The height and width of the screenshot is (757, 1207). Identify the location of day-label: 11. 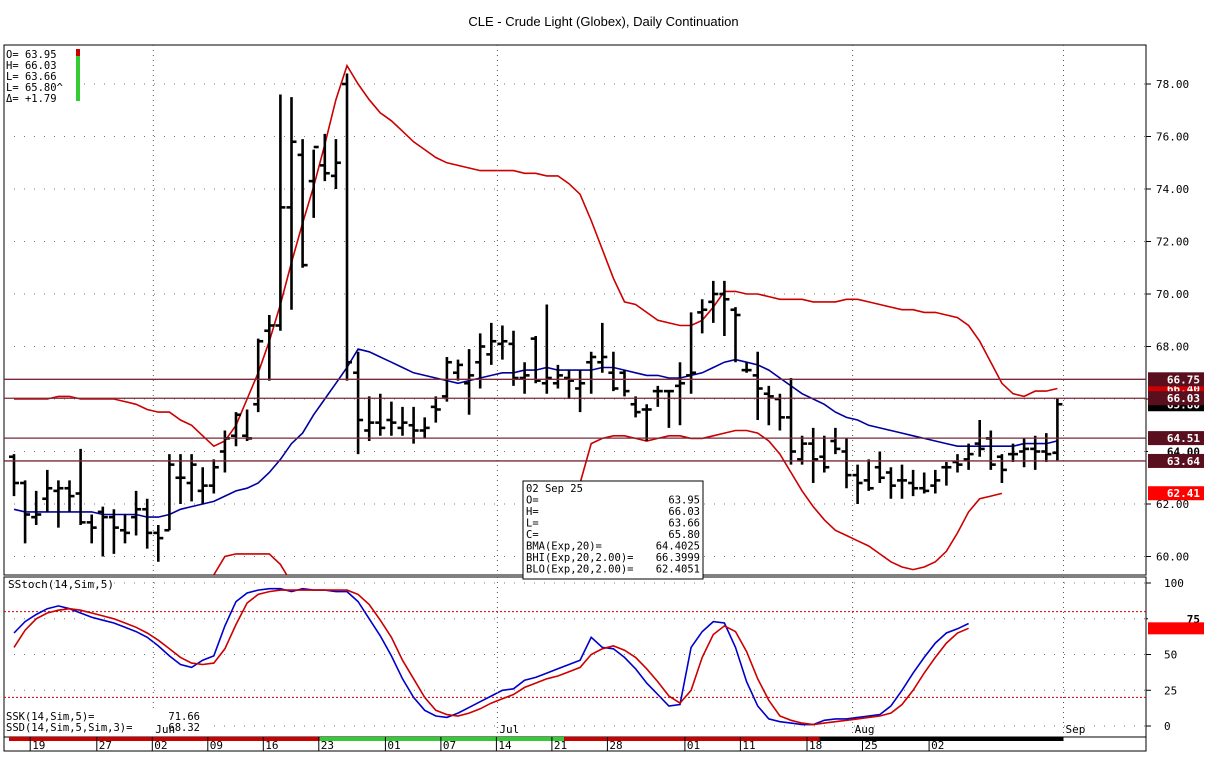
(748, 745).